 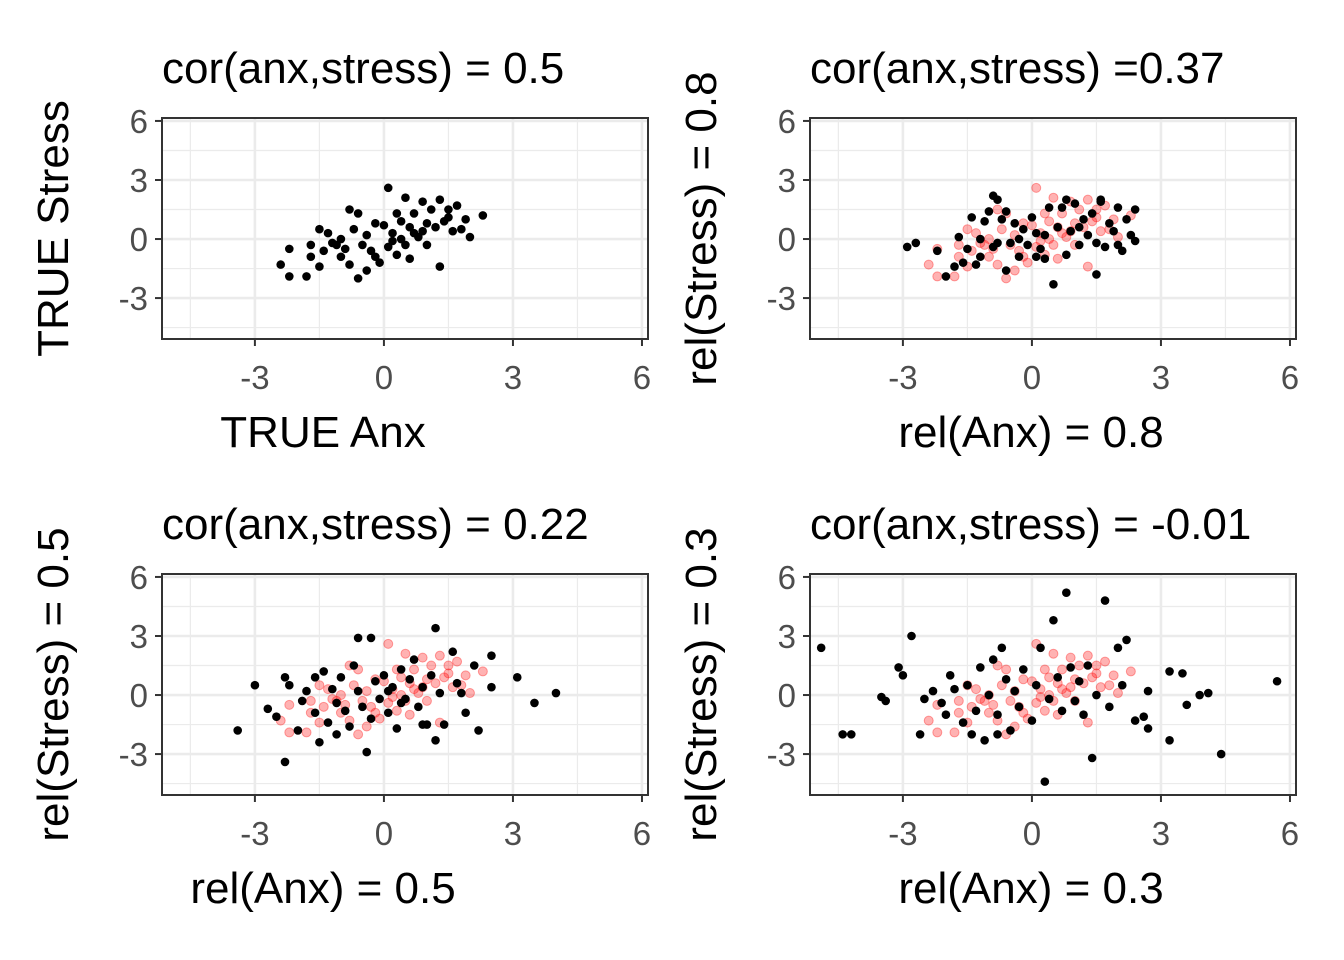 What do you see at coordinates (1053, 684) in the screenshot?
I see `panel-border` at bounding box center [1053, 684].